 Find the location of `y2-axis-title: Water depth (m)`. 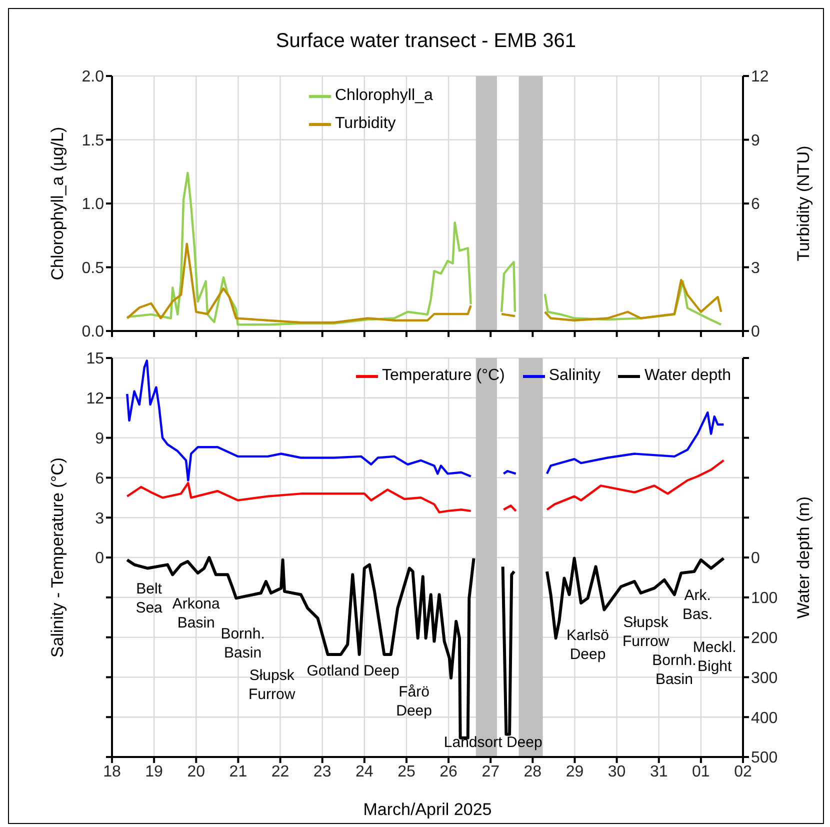

y2-axis-title: Water depth (m) is located at coordinates (804, 557).